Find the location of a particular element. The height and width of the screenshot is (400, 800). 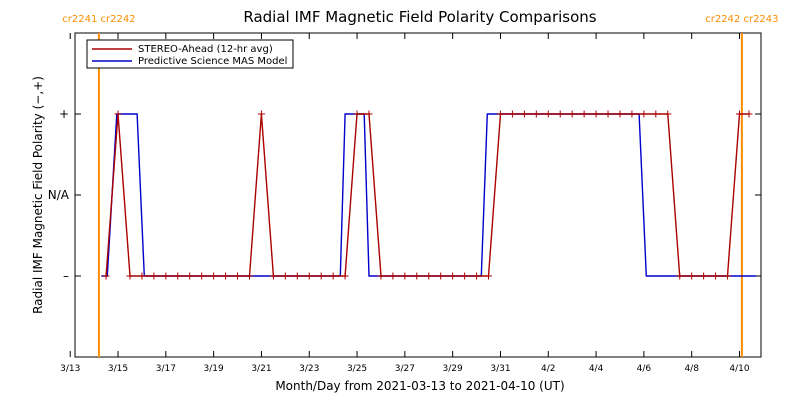

y-axis-label: Radial IMF Magnetic Field Polarity (−,+) is located at coordinates (38, 195).